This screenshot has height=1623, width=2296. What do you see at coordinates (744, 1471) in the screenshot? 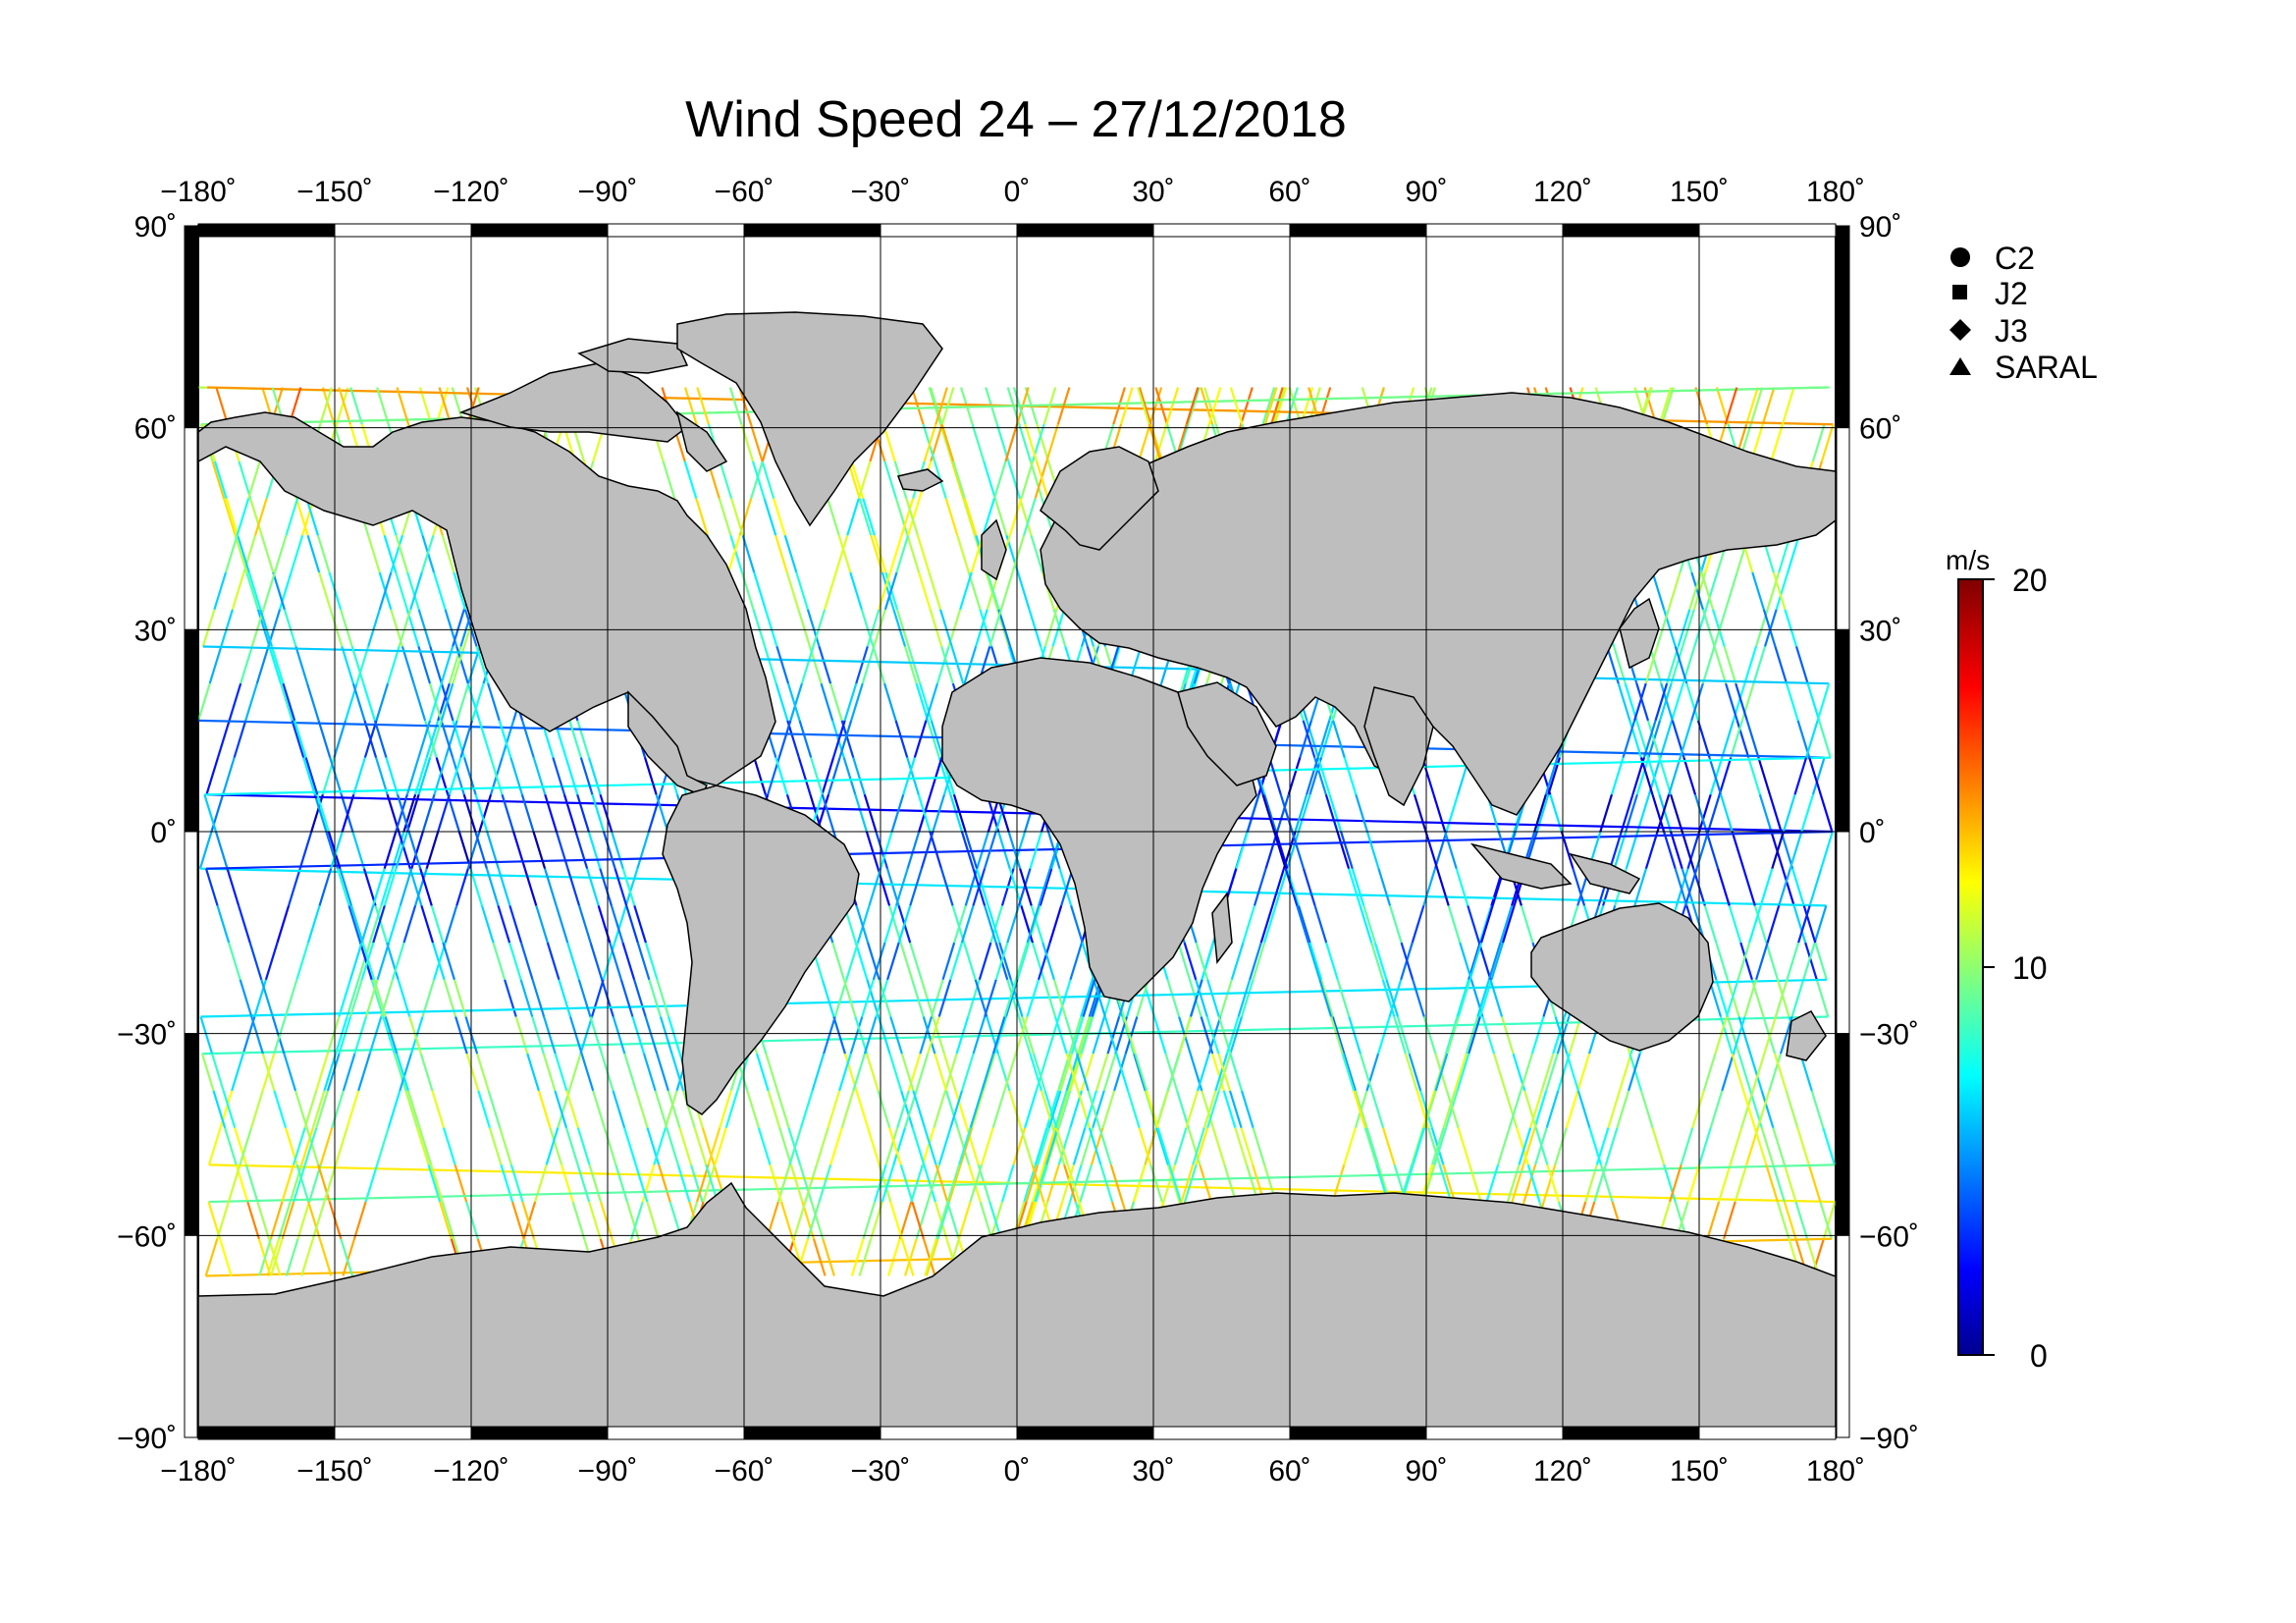
I see `lon-tick-label: −60˚` at bounding box center [744, 1471].